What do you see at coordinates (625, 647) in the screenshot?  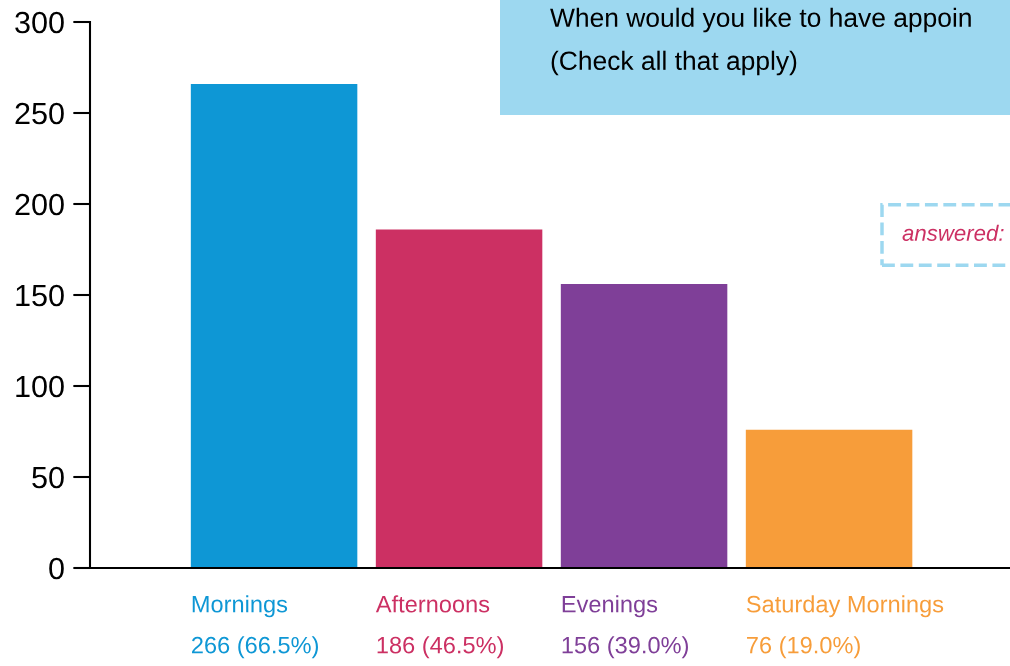 I see `data-label: 156 (39.0%)` at bounding box center [625, 647].